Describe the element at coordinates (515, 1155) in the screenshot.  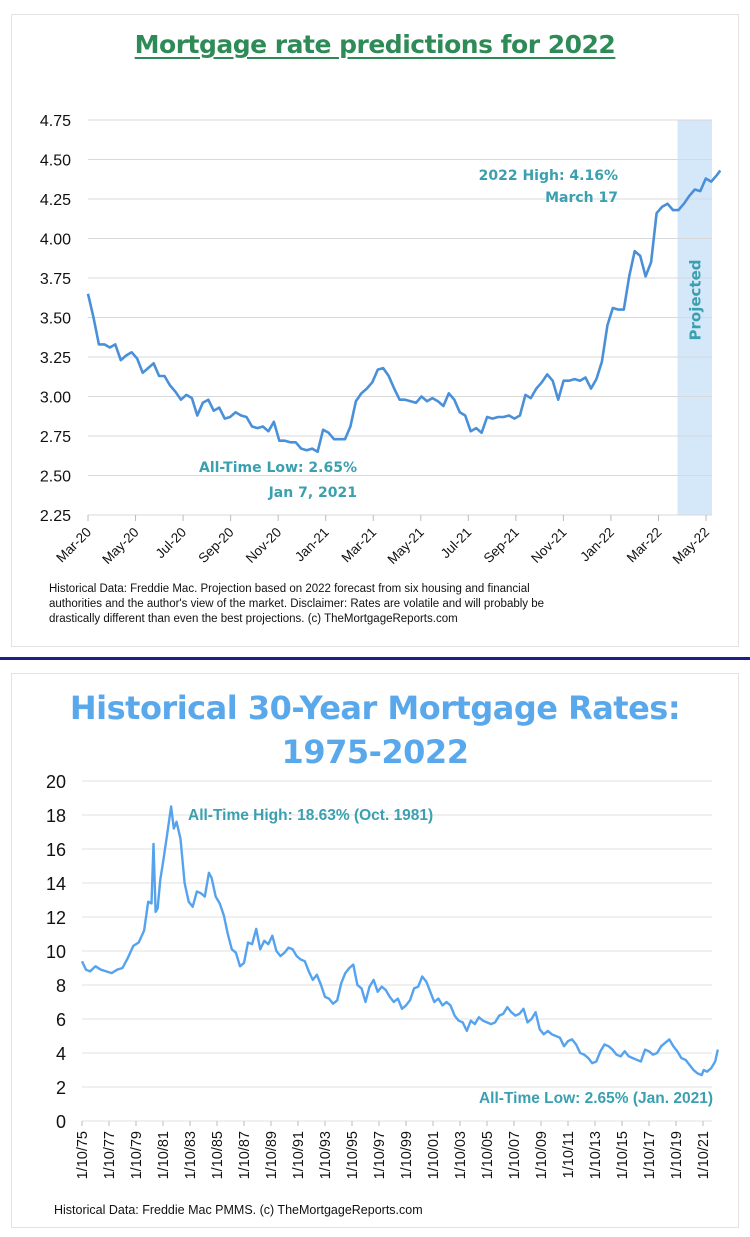
I see `x-tick-label: 1/10/07` at that location.